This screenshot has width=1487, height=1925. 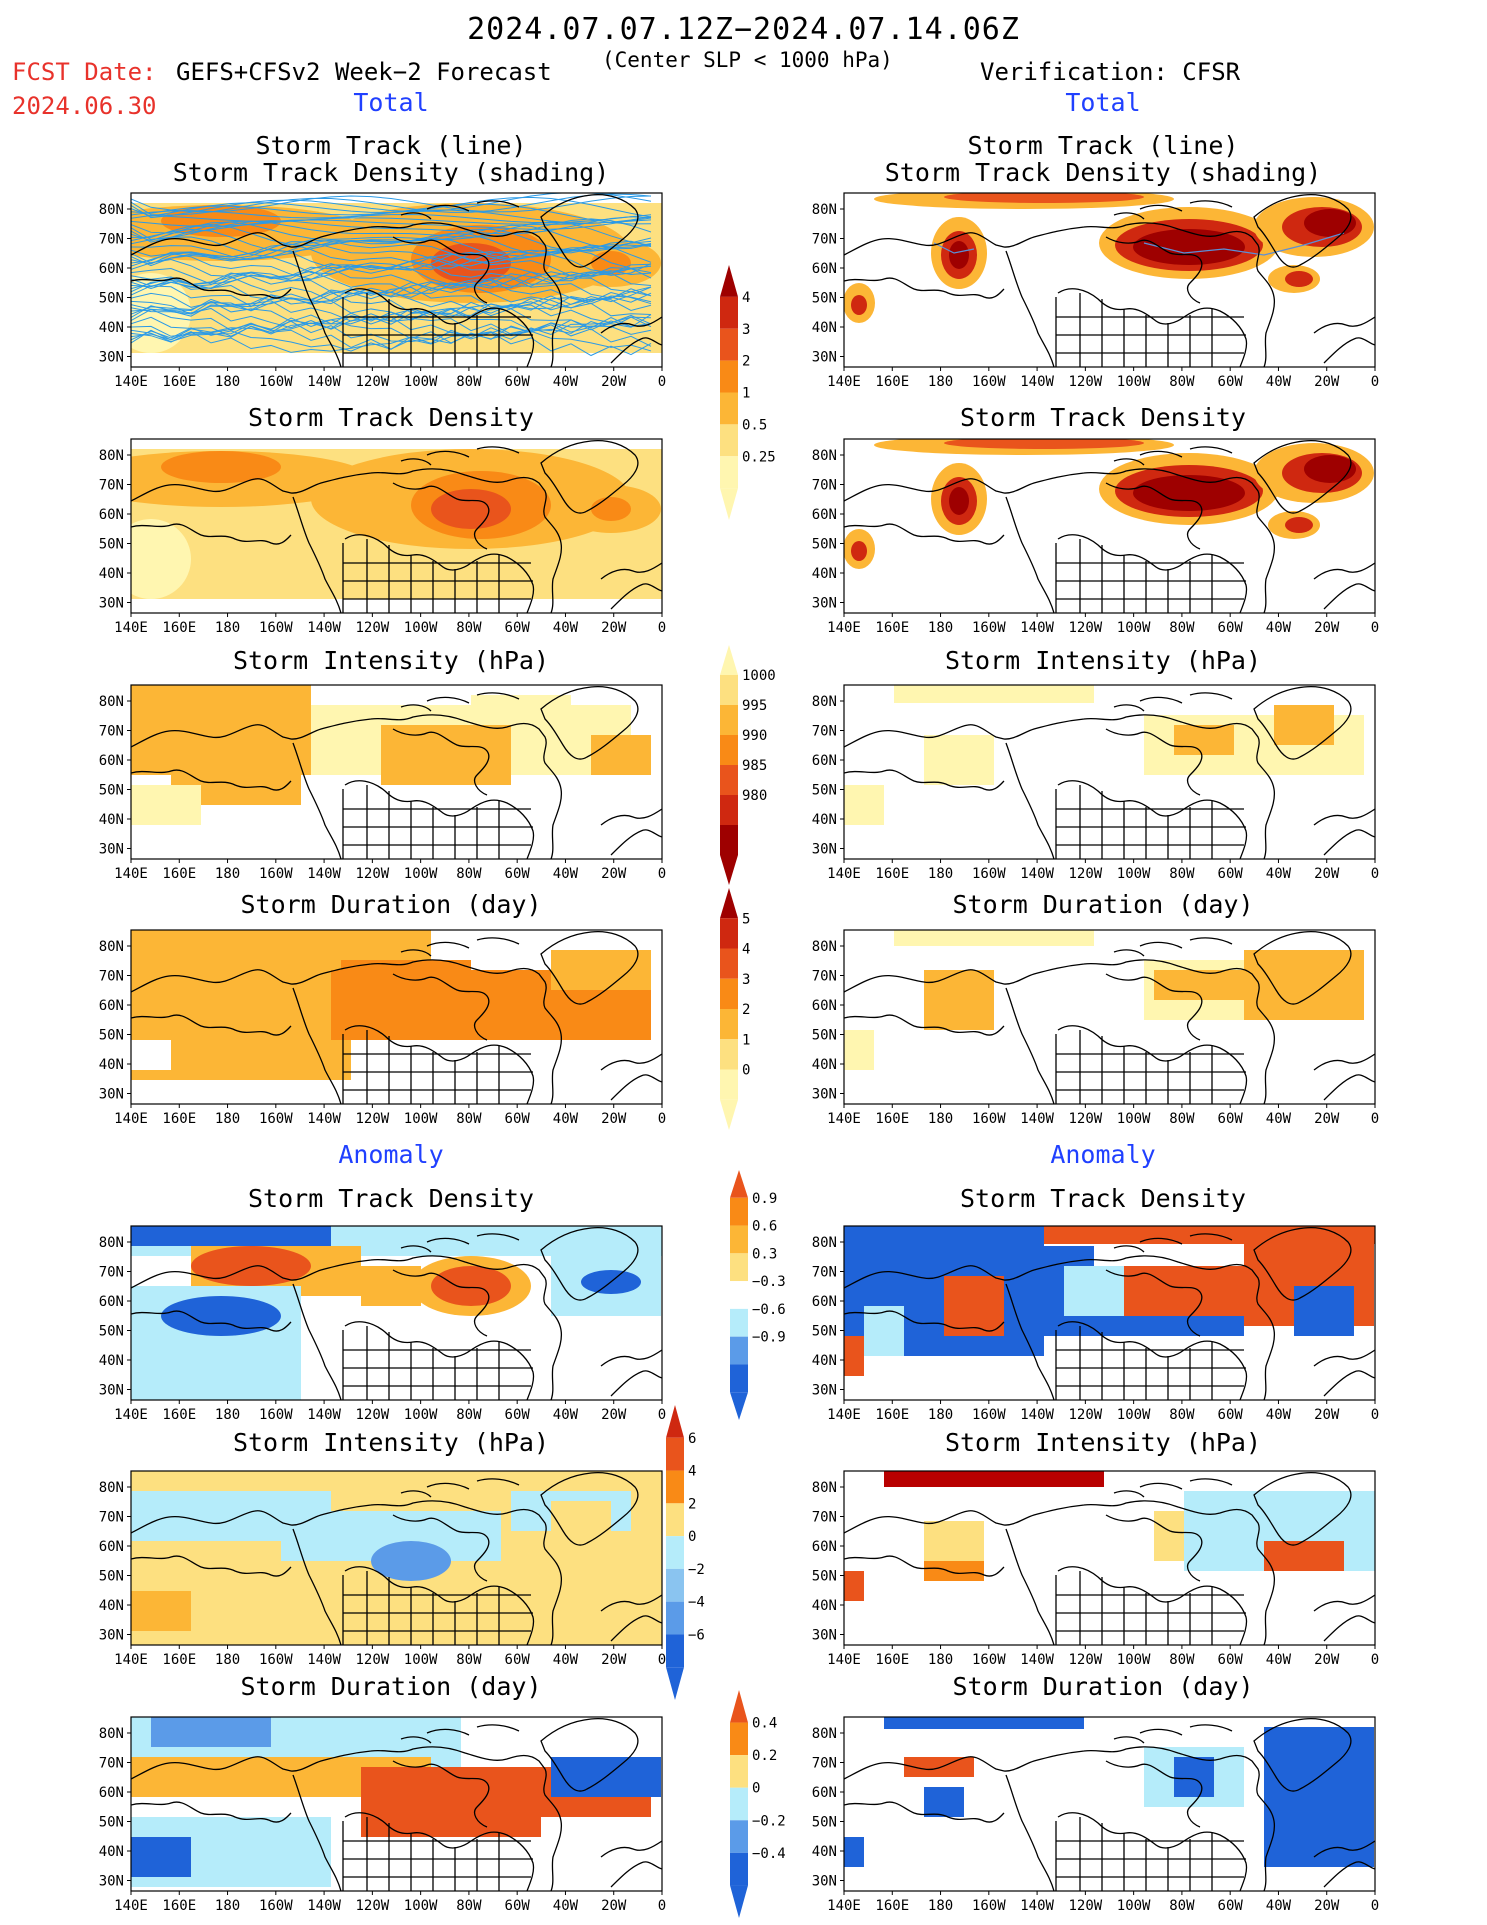 What do you see at coordinates (735, 1009) in the screenshot?
I see `colorbar-duration: 5 4 3 2 1 0` at bounding box center [735, 1009].